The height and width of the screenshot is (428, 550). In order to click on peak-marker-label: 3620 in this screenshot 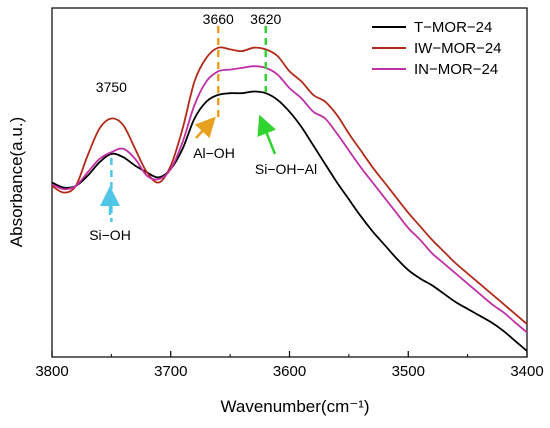, I will do `click(265, 19)`.